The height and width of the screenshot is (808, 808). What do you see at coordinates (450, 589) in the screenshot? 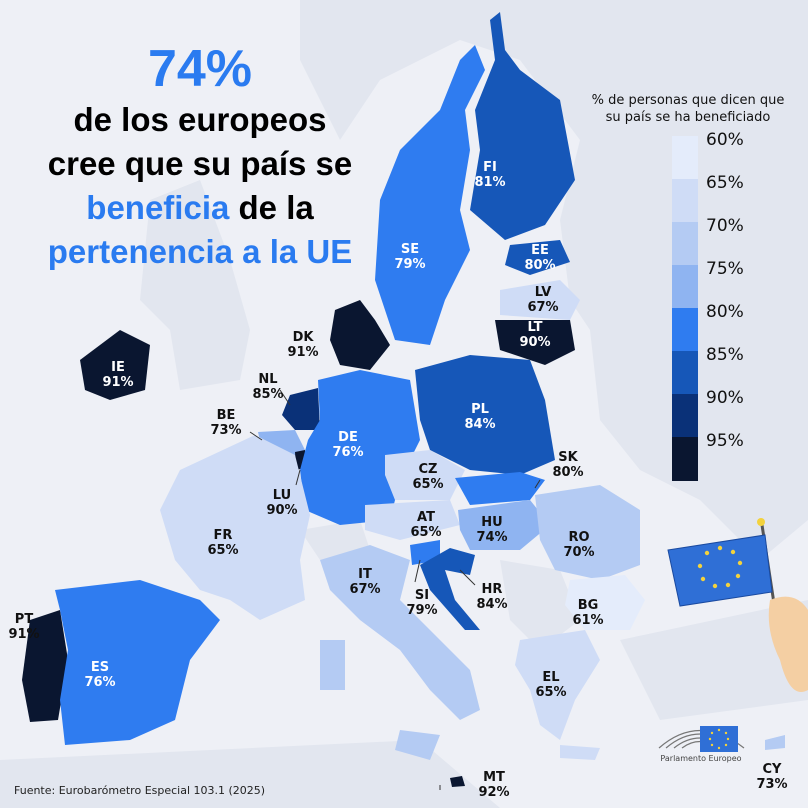
I see `country-hr` at bounding box center [450, 589].